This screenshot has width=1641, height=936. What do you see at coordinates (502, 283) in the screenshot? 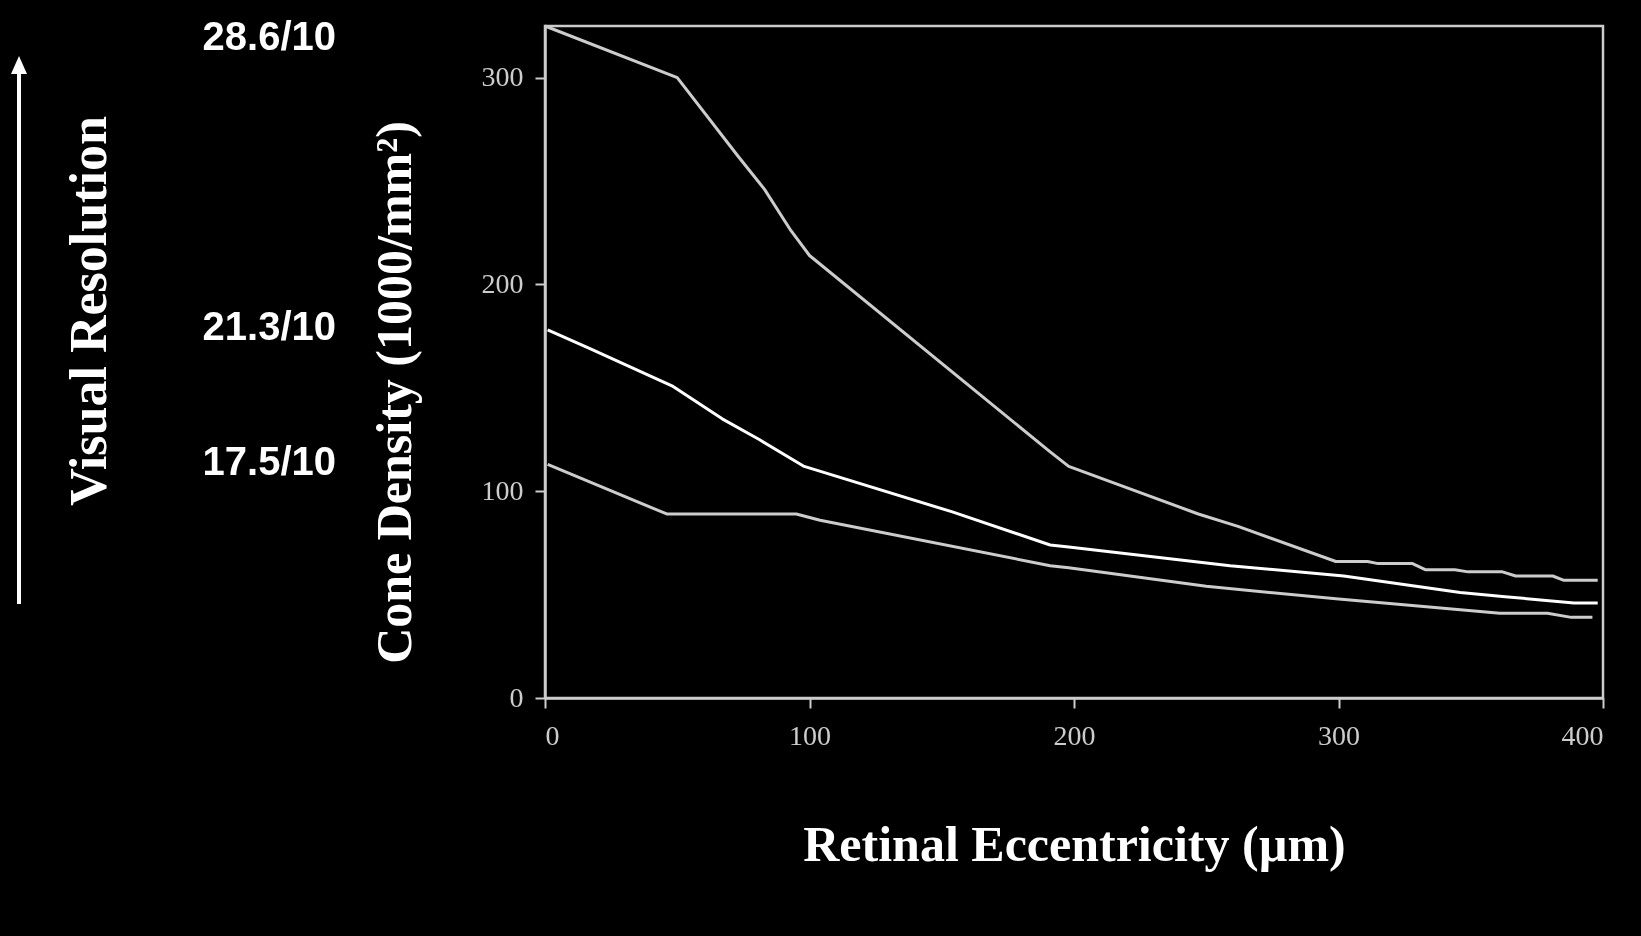
I see `y-tick-label: 200` at bounding box center [502, 283].